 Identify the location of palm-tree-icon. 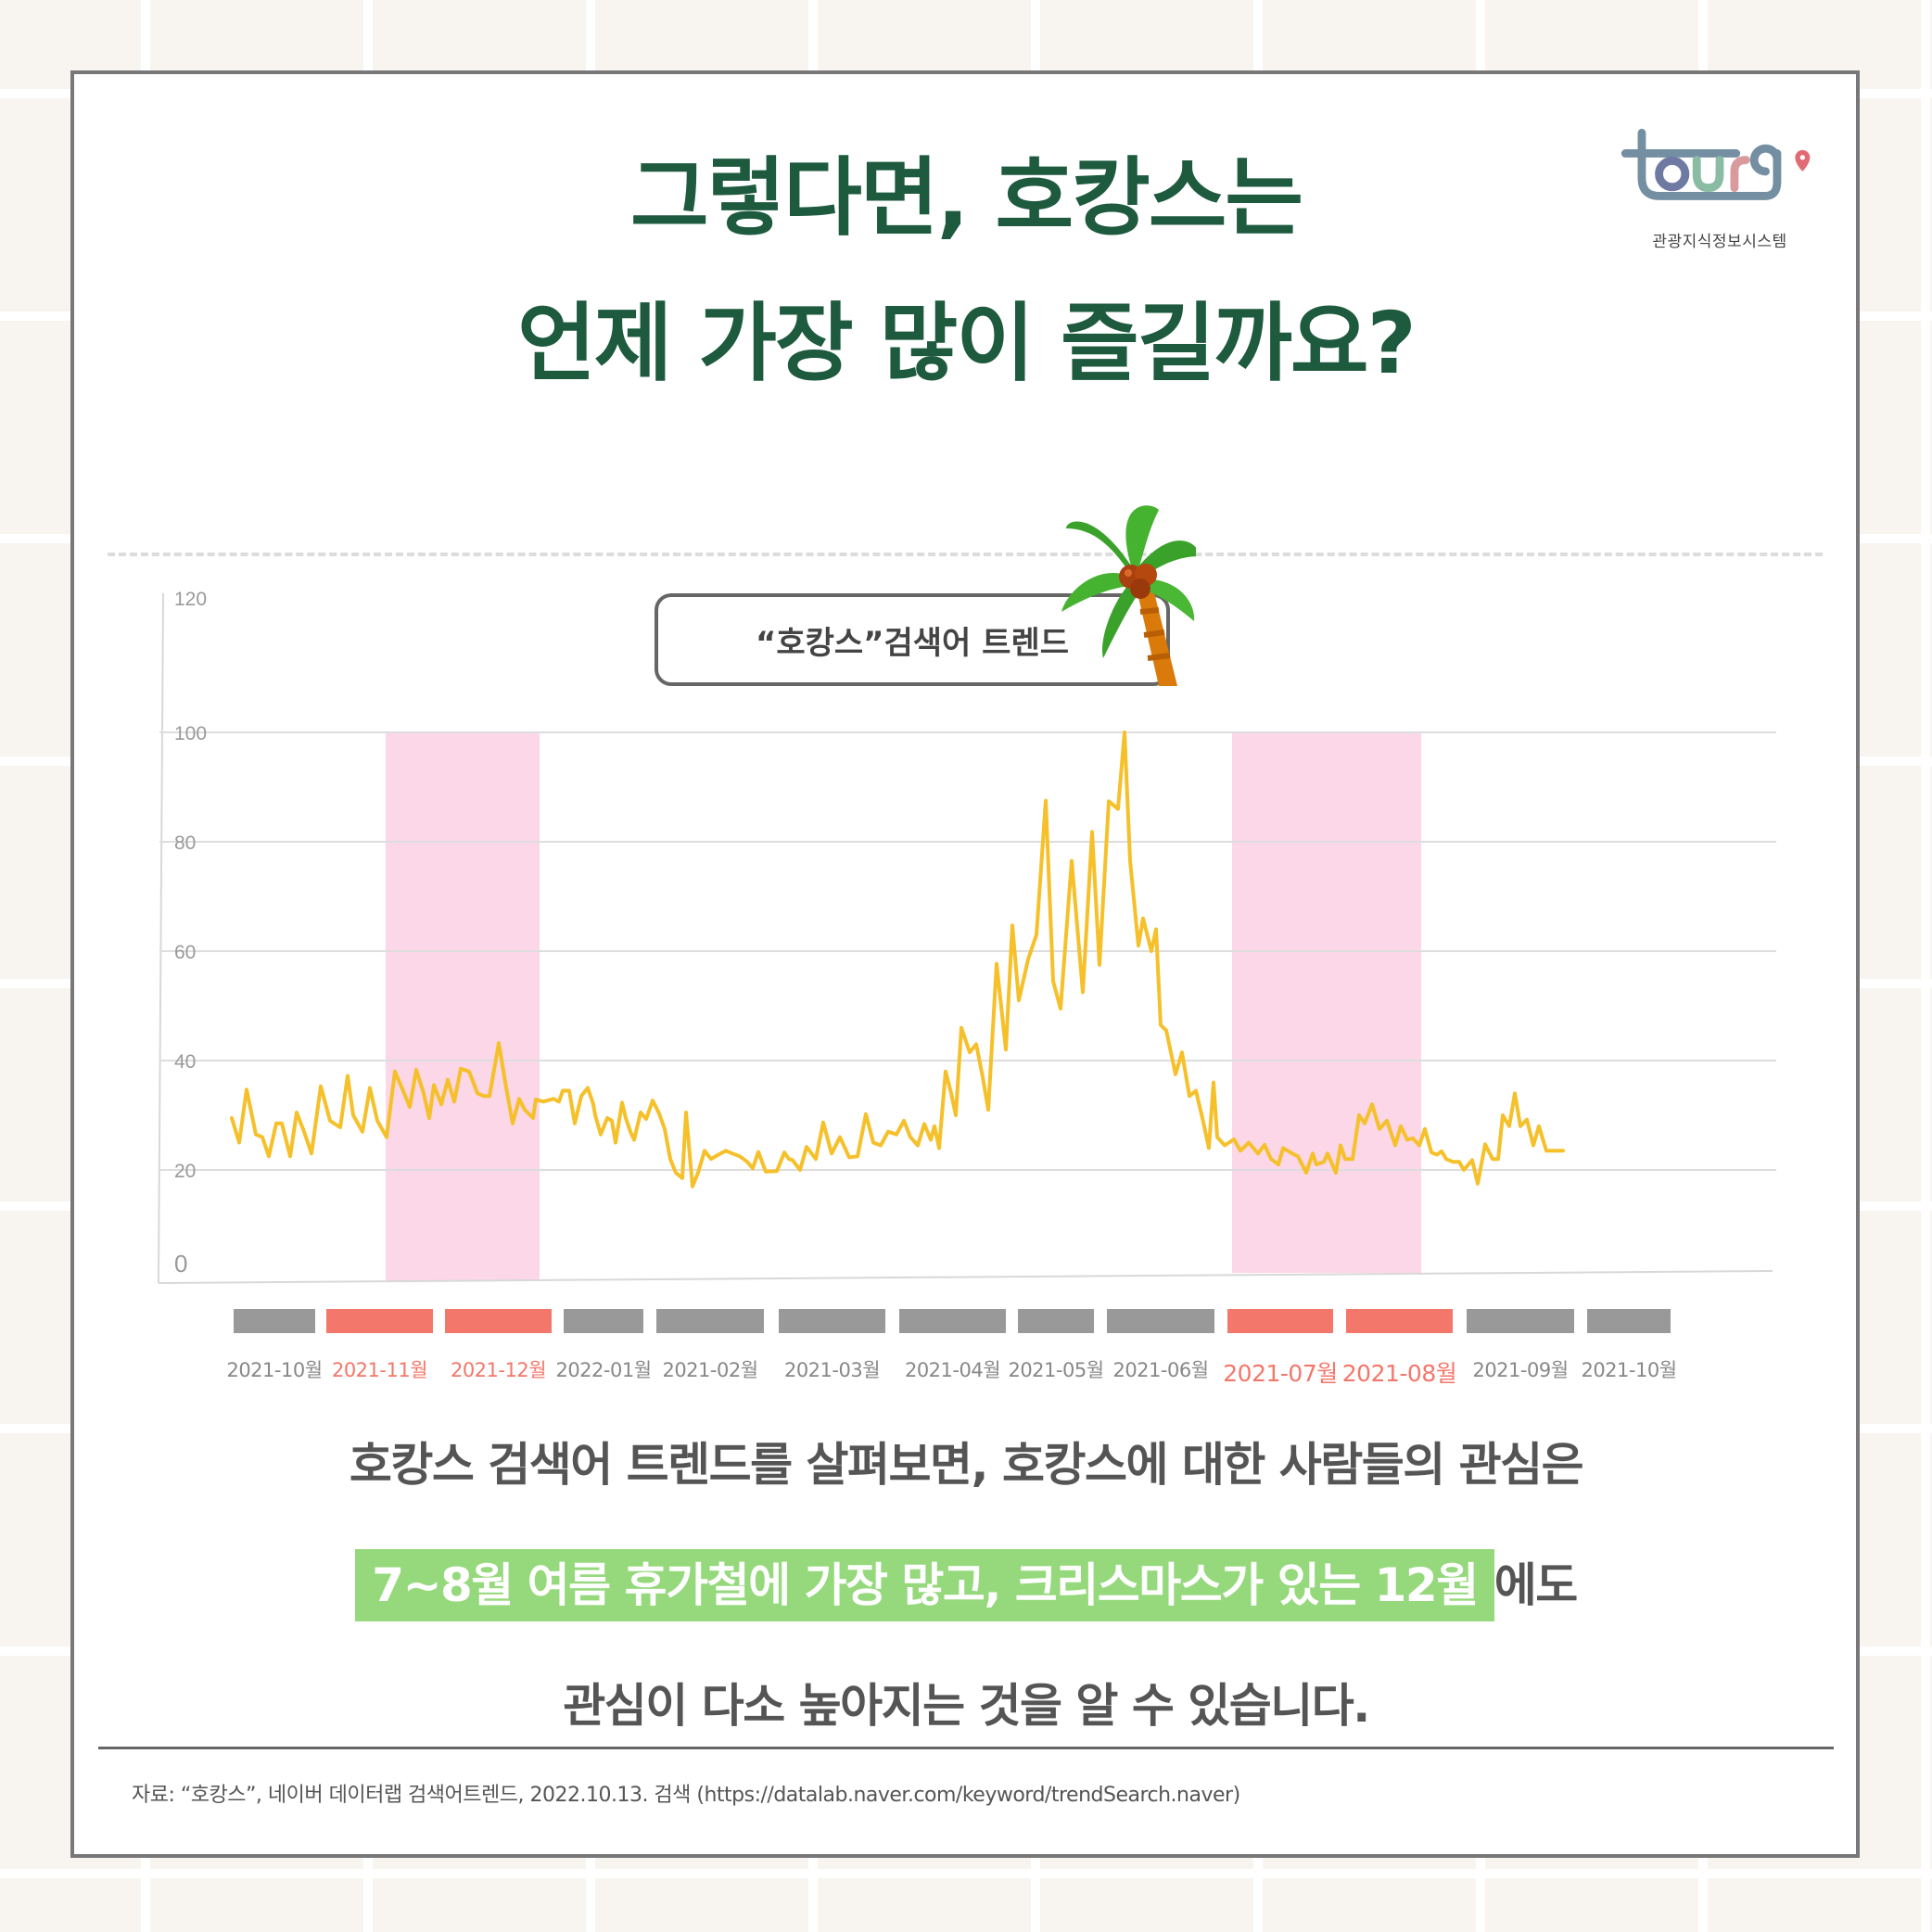
(1128, 595).